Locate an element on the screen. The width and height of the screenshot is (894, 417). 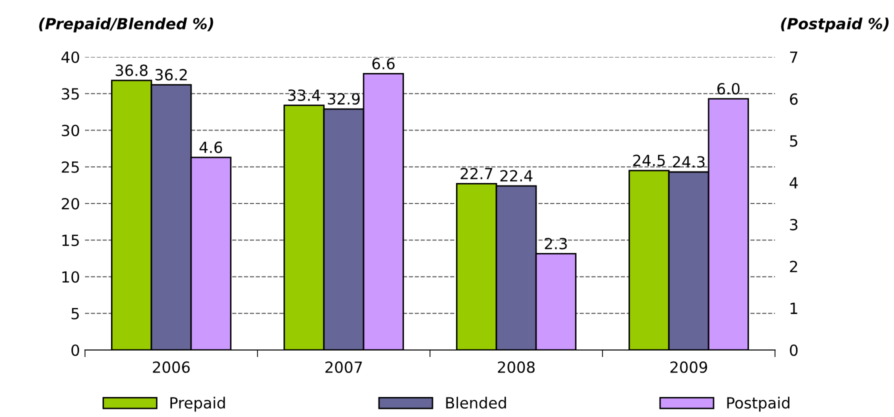
y2-tick-label: 4 is located at coordinates (794, 182).